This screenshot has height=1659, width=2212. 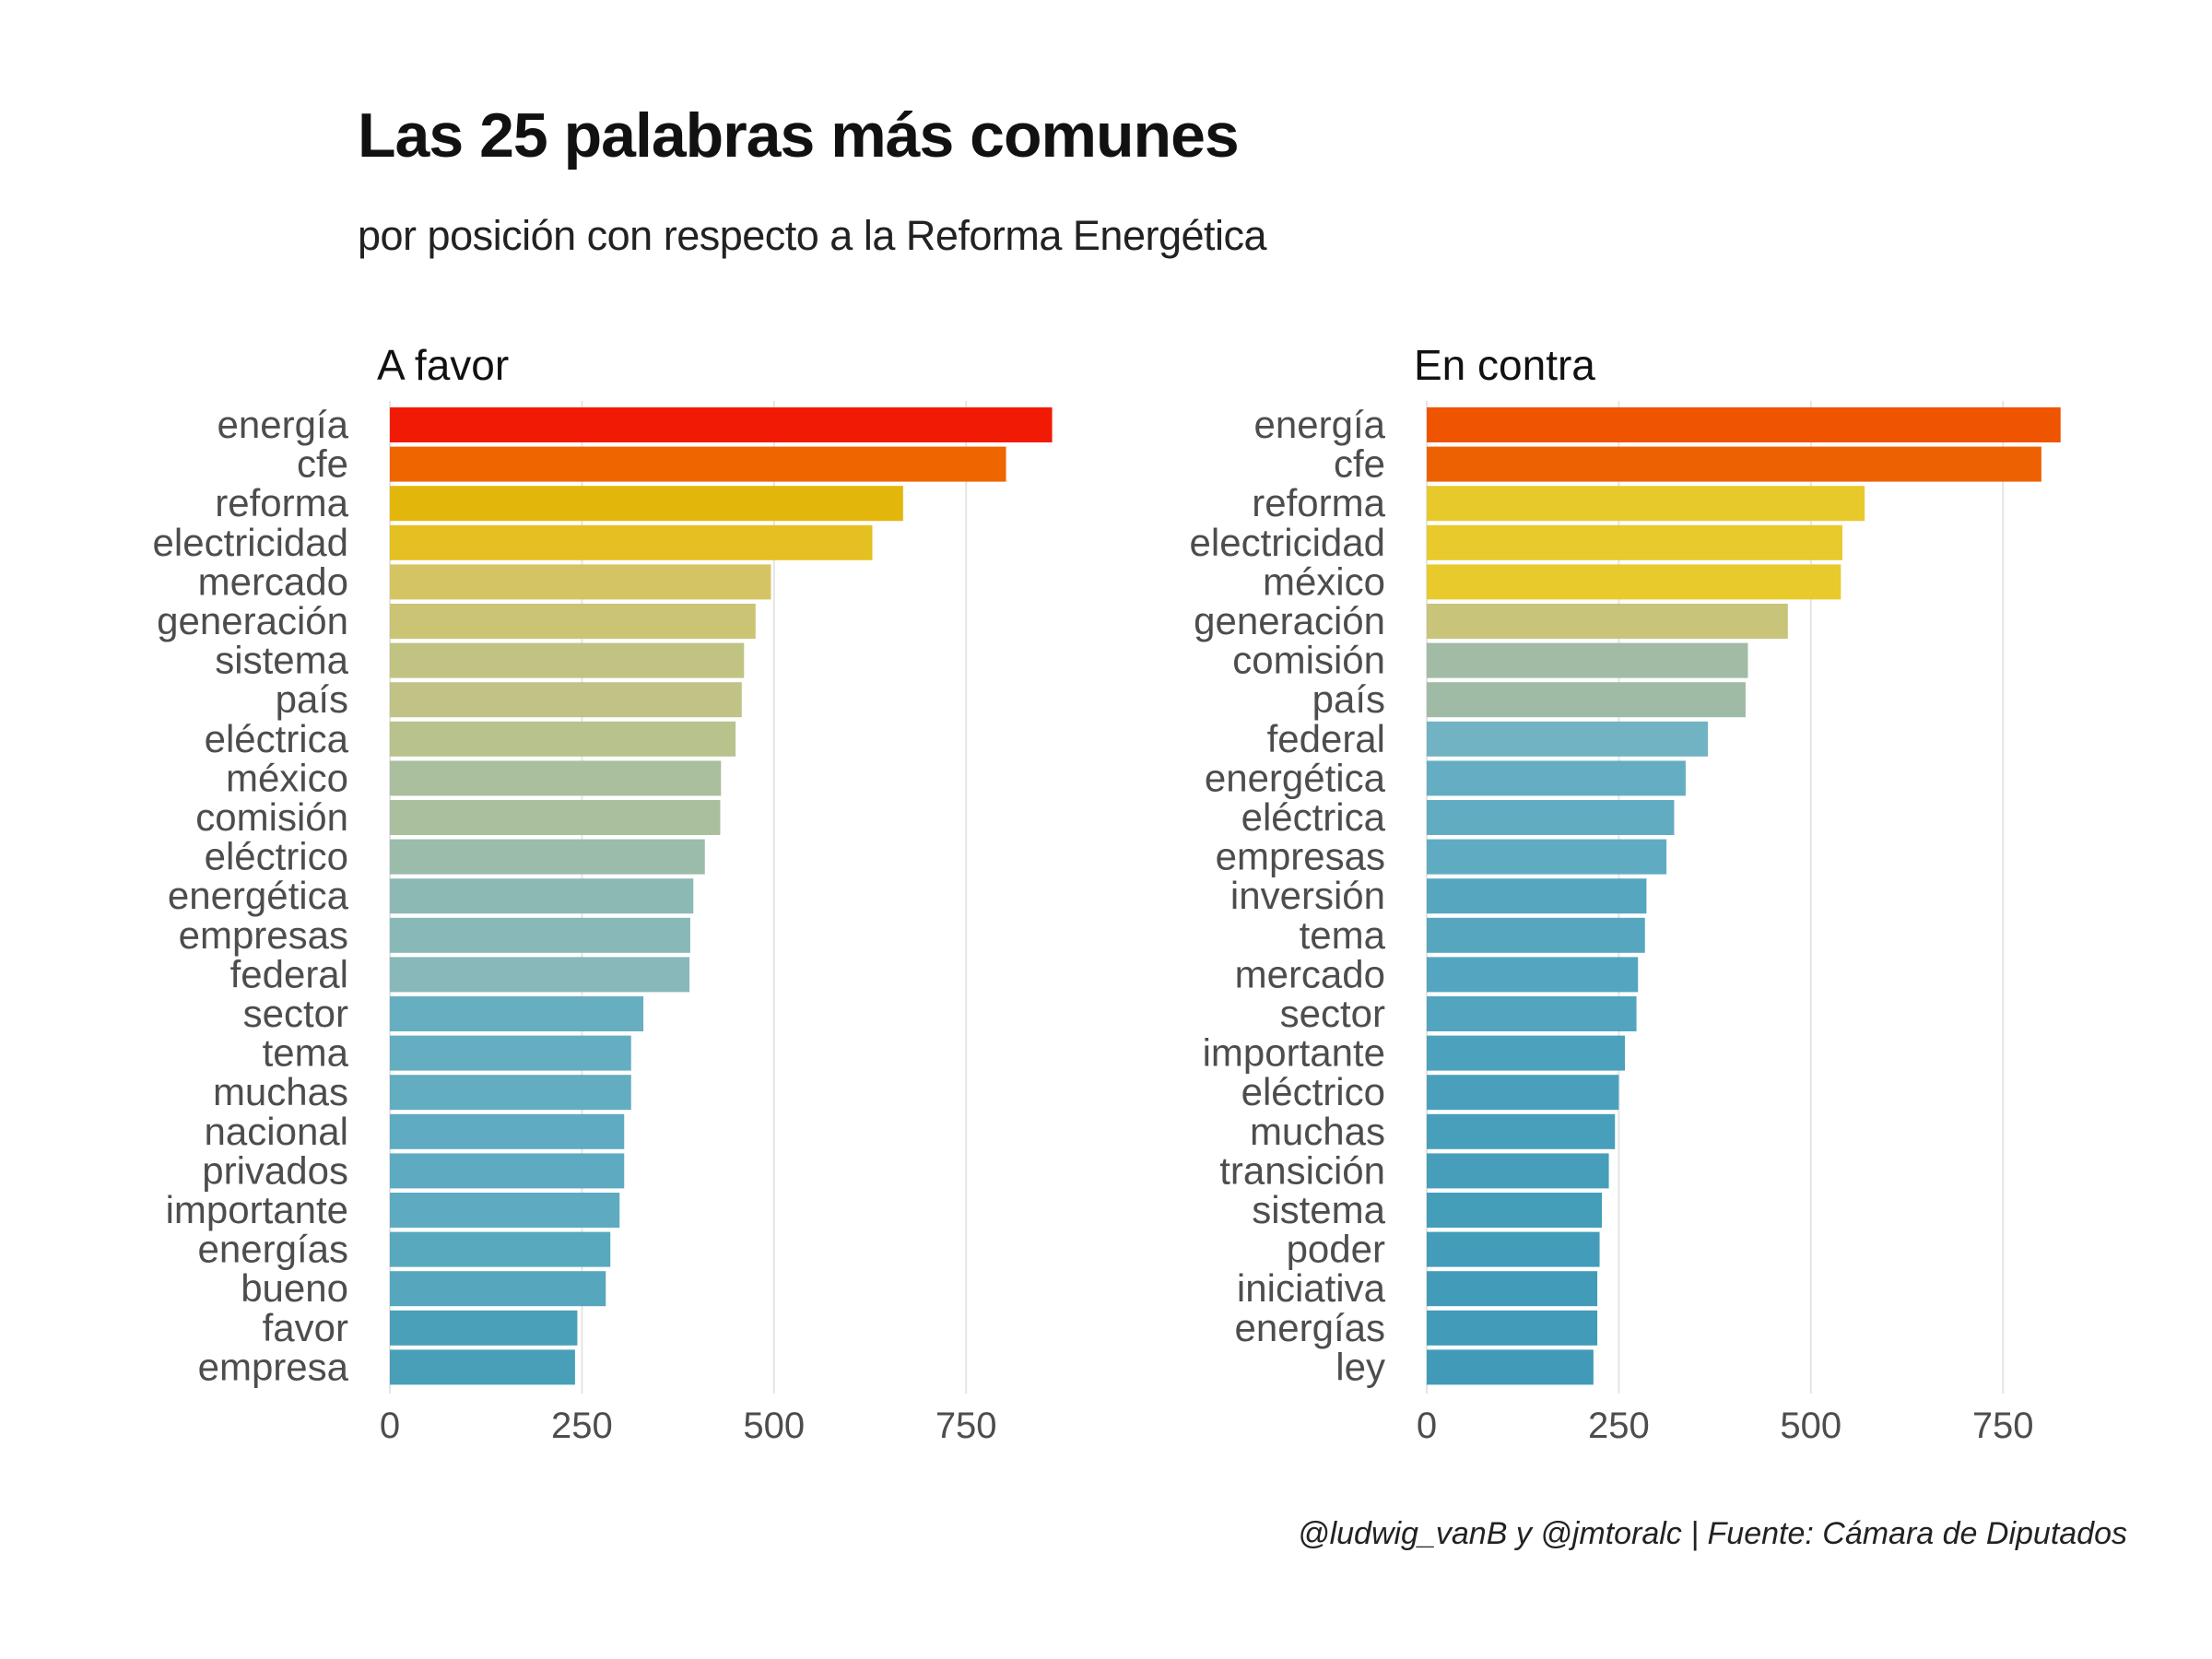 What do you see at coordinates (774, 1426) in the screenshot?
I see `panel-1-x-tick-label: 500` at bounding box center [774, 1426].